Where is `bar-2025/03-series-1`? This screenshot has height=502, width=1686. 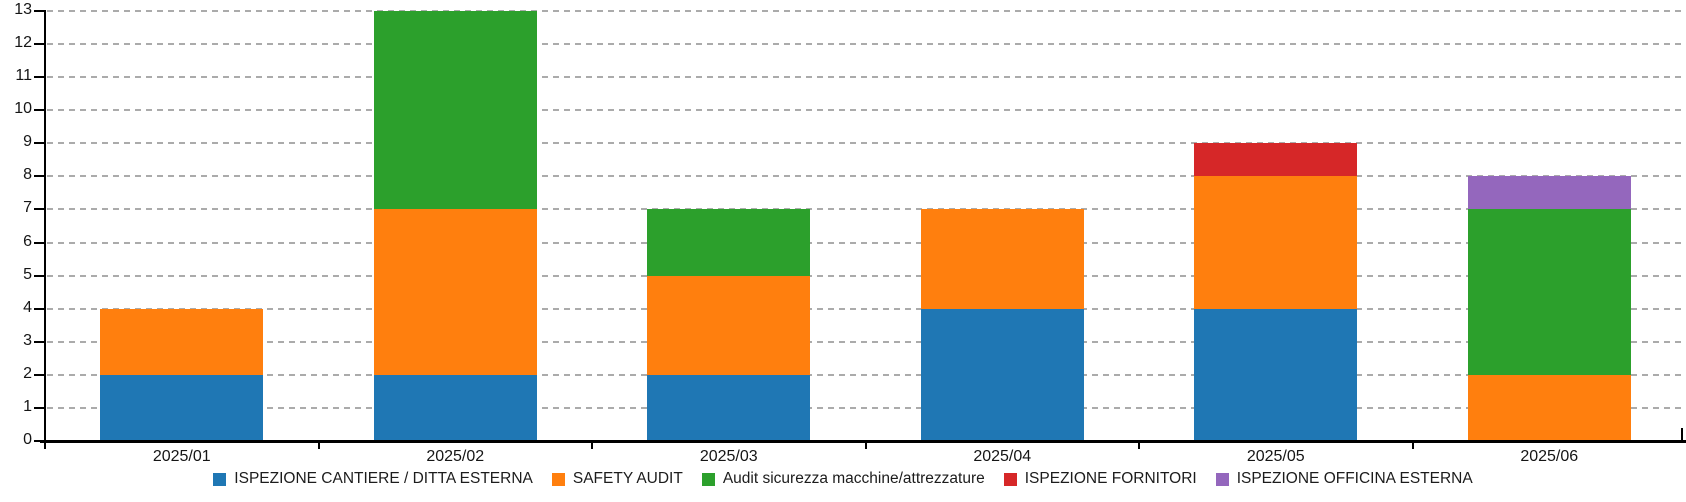 bar-2025/03-series-1 is located at coordinates (729, 325).